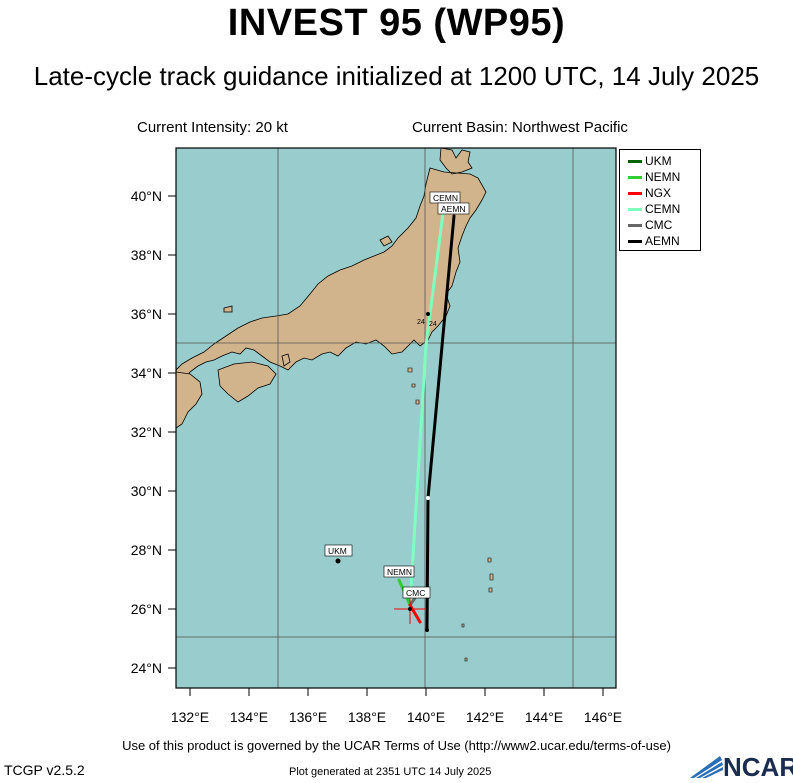  What do you see at coordinates (367, 717) in the screenshot?
I see `lon-label-138: 138°E` at bounding box center [367, 717].